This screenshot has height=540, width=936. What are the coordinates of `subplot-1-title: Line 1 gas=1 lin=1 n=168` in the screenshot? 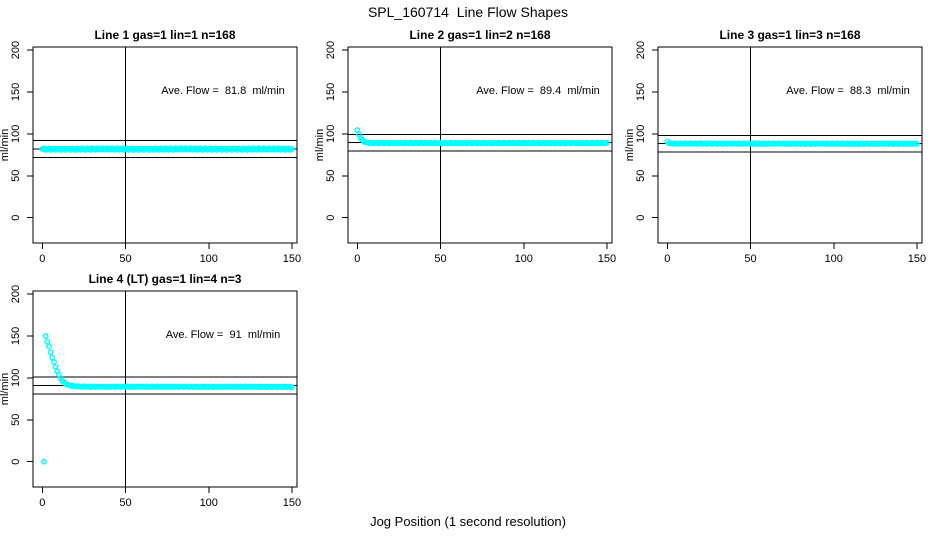 It's located at (165, 35).